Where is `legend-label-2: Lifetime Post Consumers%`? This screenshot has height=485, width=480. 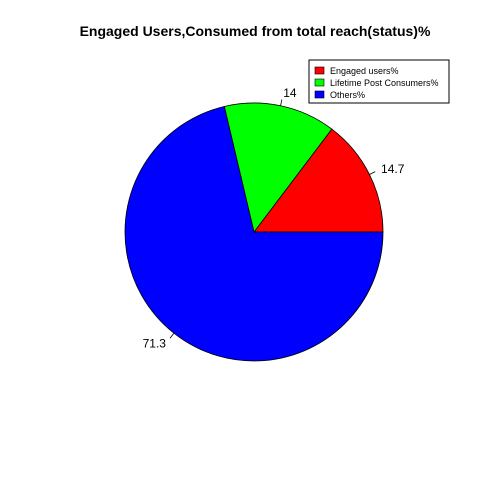 legend-label-2: Lifetime Post Consumers% is located at coordinates (384, 83).